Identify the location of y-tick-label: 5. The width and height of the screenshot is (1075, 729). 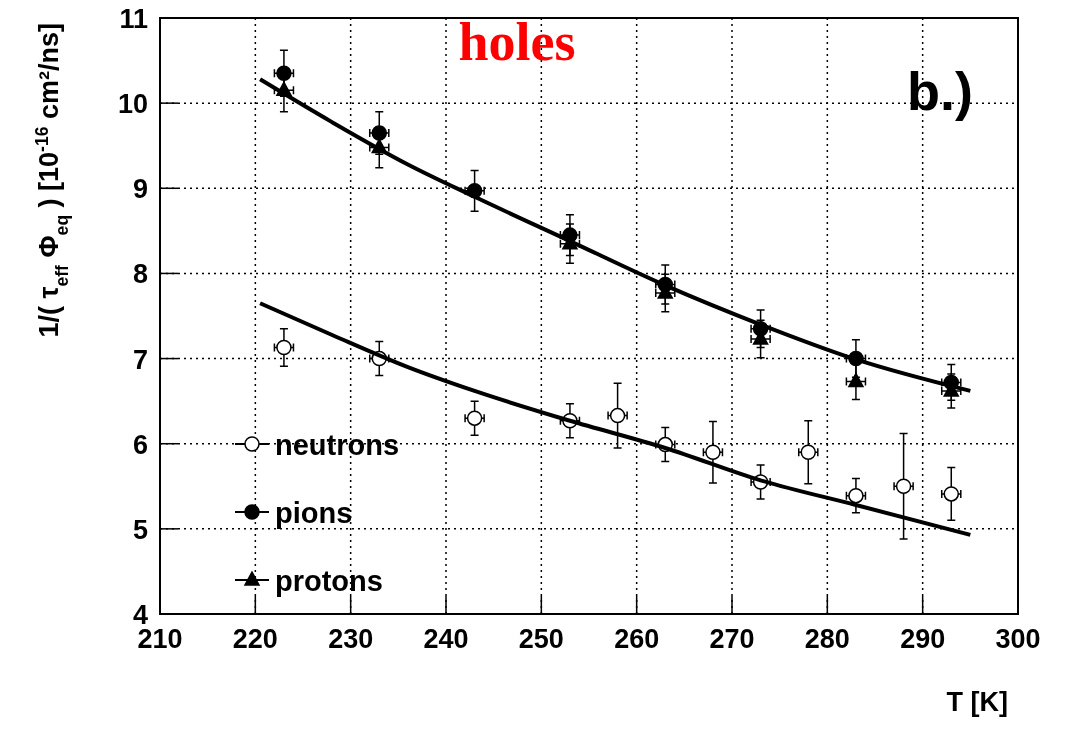
(140, 529).